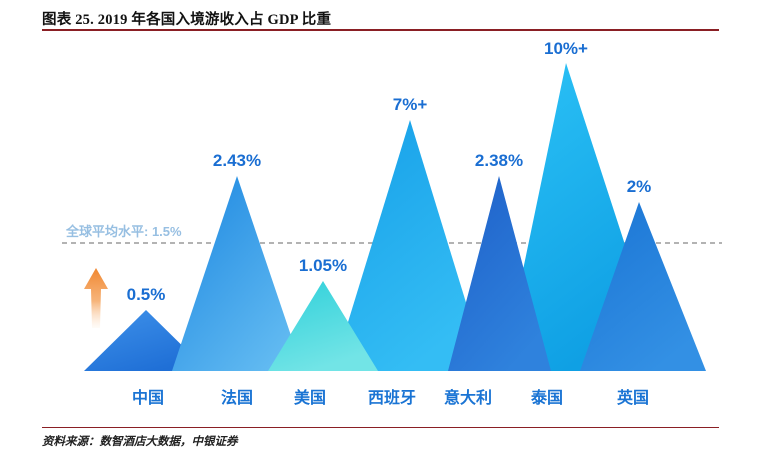 This screenshot has height=465, width=760. I want to click on footer-rule, so click(380, 427).